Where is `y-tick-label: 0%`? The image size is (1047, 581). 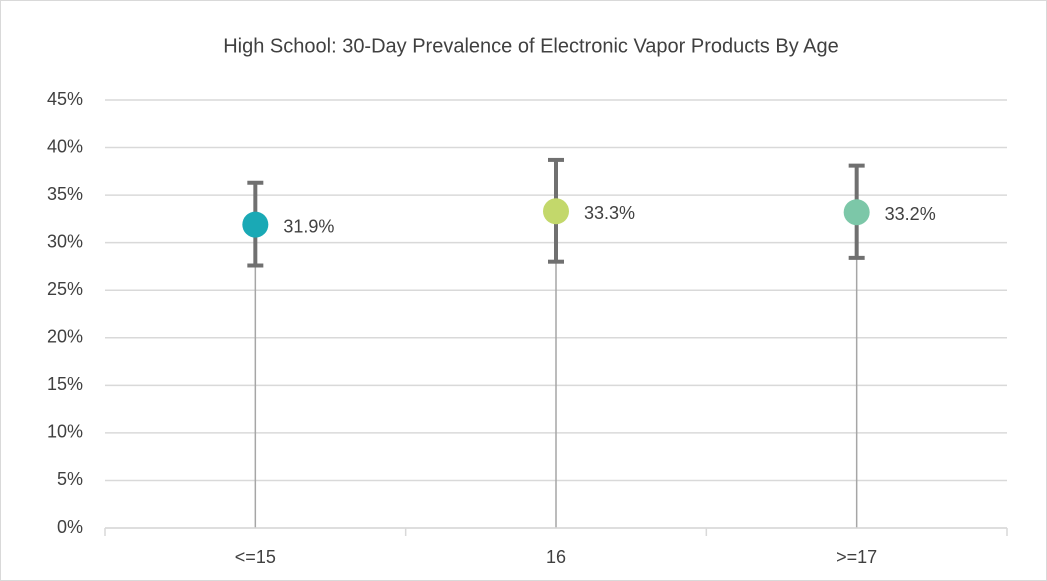 y-tick-label: 0% is located at coordinates (70, 527).